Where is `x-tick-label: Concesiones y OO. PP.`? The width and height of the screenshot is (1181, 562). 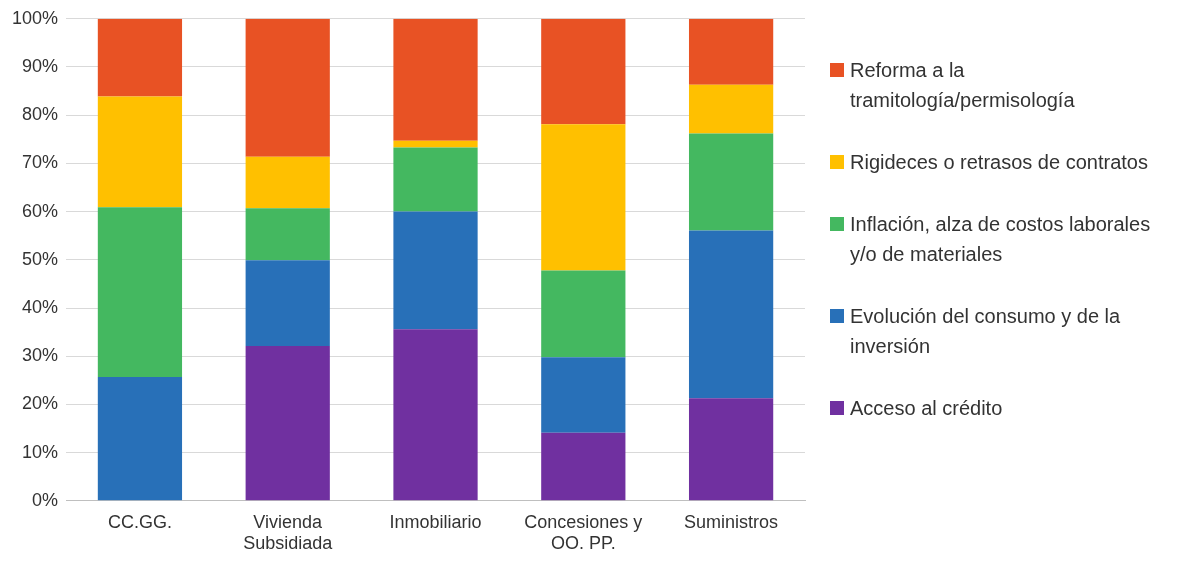 x-tick-label: Concesiones y OO. PP. is located at coordinates (583, 532).